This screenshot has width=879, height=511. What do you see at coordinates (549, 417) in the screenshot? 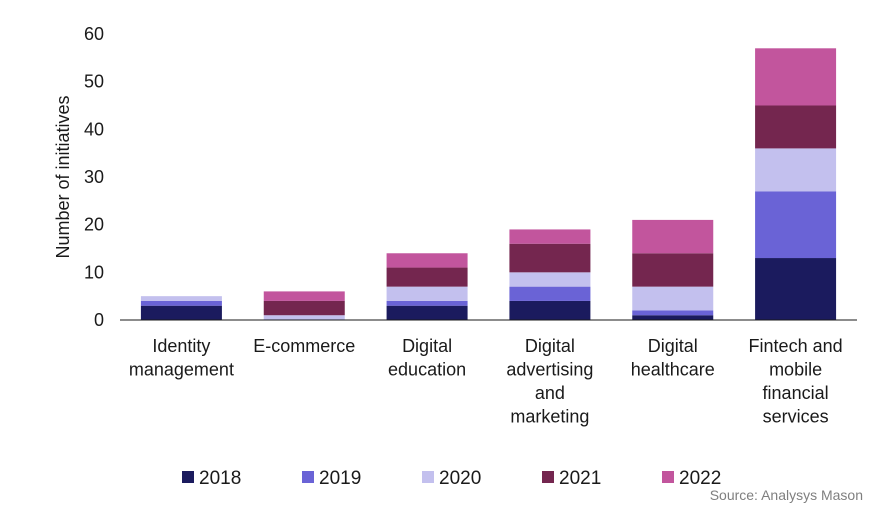
I see `category-label: marketing` at bounding box center [549, 417].